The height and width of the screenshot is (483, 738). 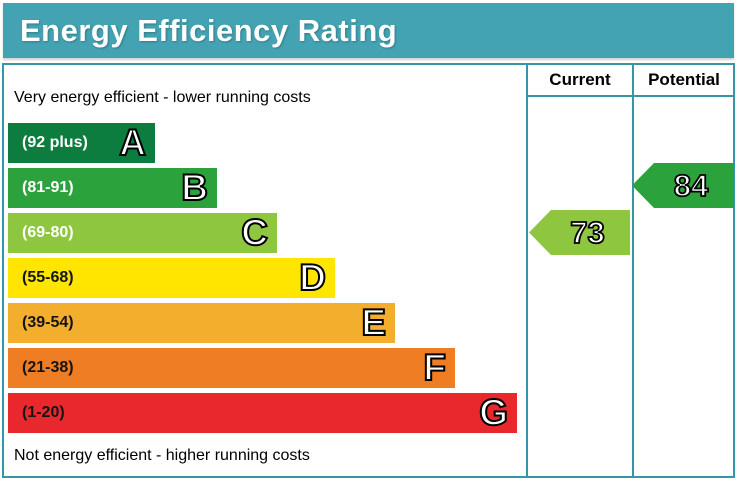 I want to click on band-a-range-label: (92 plus), so click(x=55, y=142).